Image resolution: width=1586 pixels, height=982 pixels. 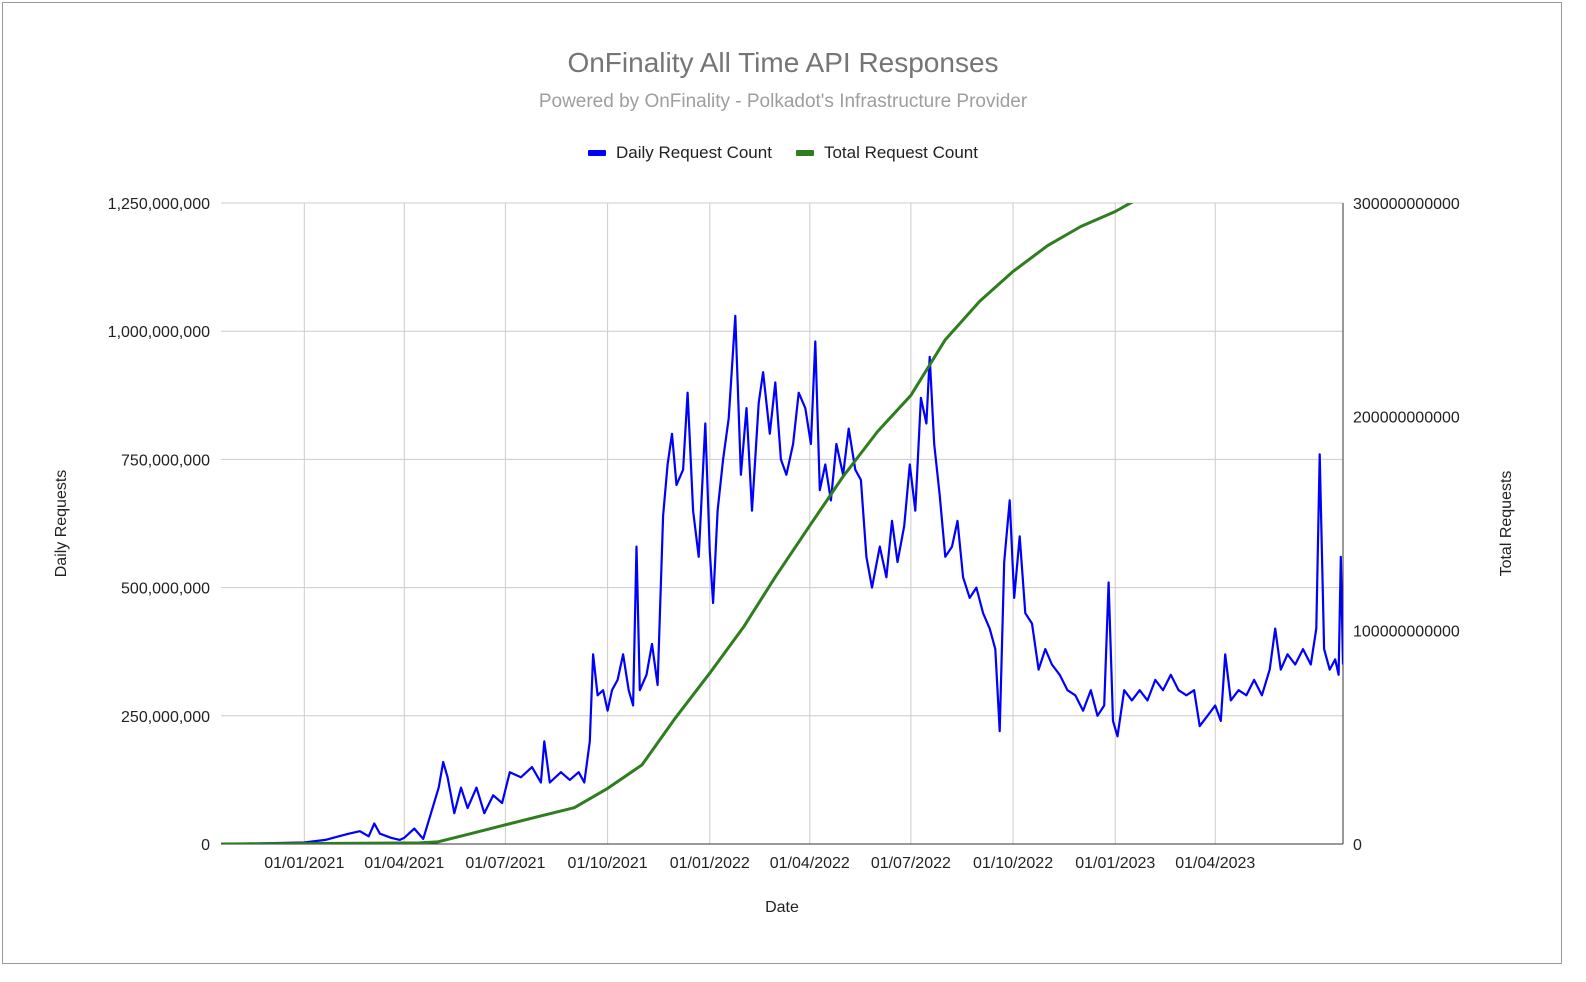 What do you see at coordinates (710, 863) in the screenshot?
I see `x-tick-label: 01/01/2022` at bounding box center [710, 863].